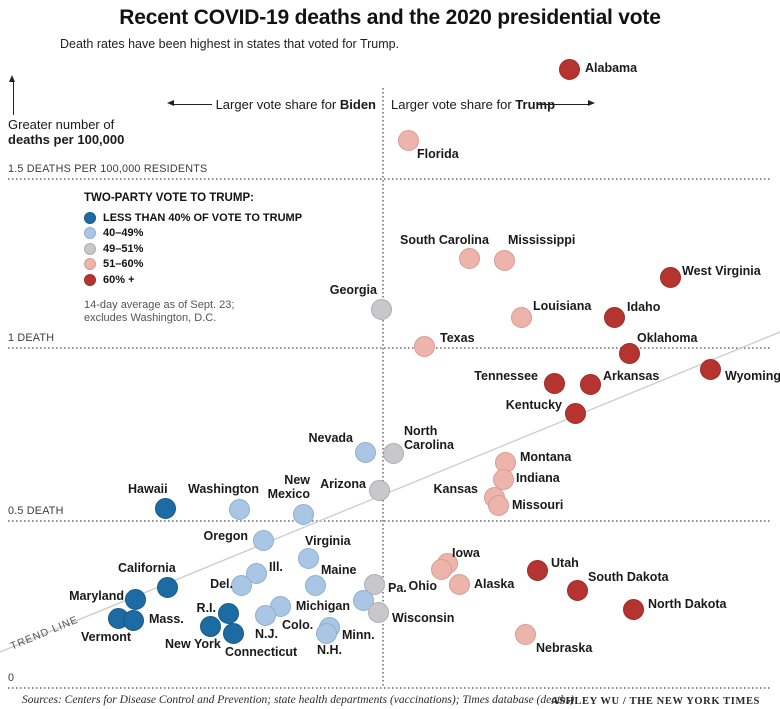  I want to click on biden-direction-arrow-icon, so click(189, 103).